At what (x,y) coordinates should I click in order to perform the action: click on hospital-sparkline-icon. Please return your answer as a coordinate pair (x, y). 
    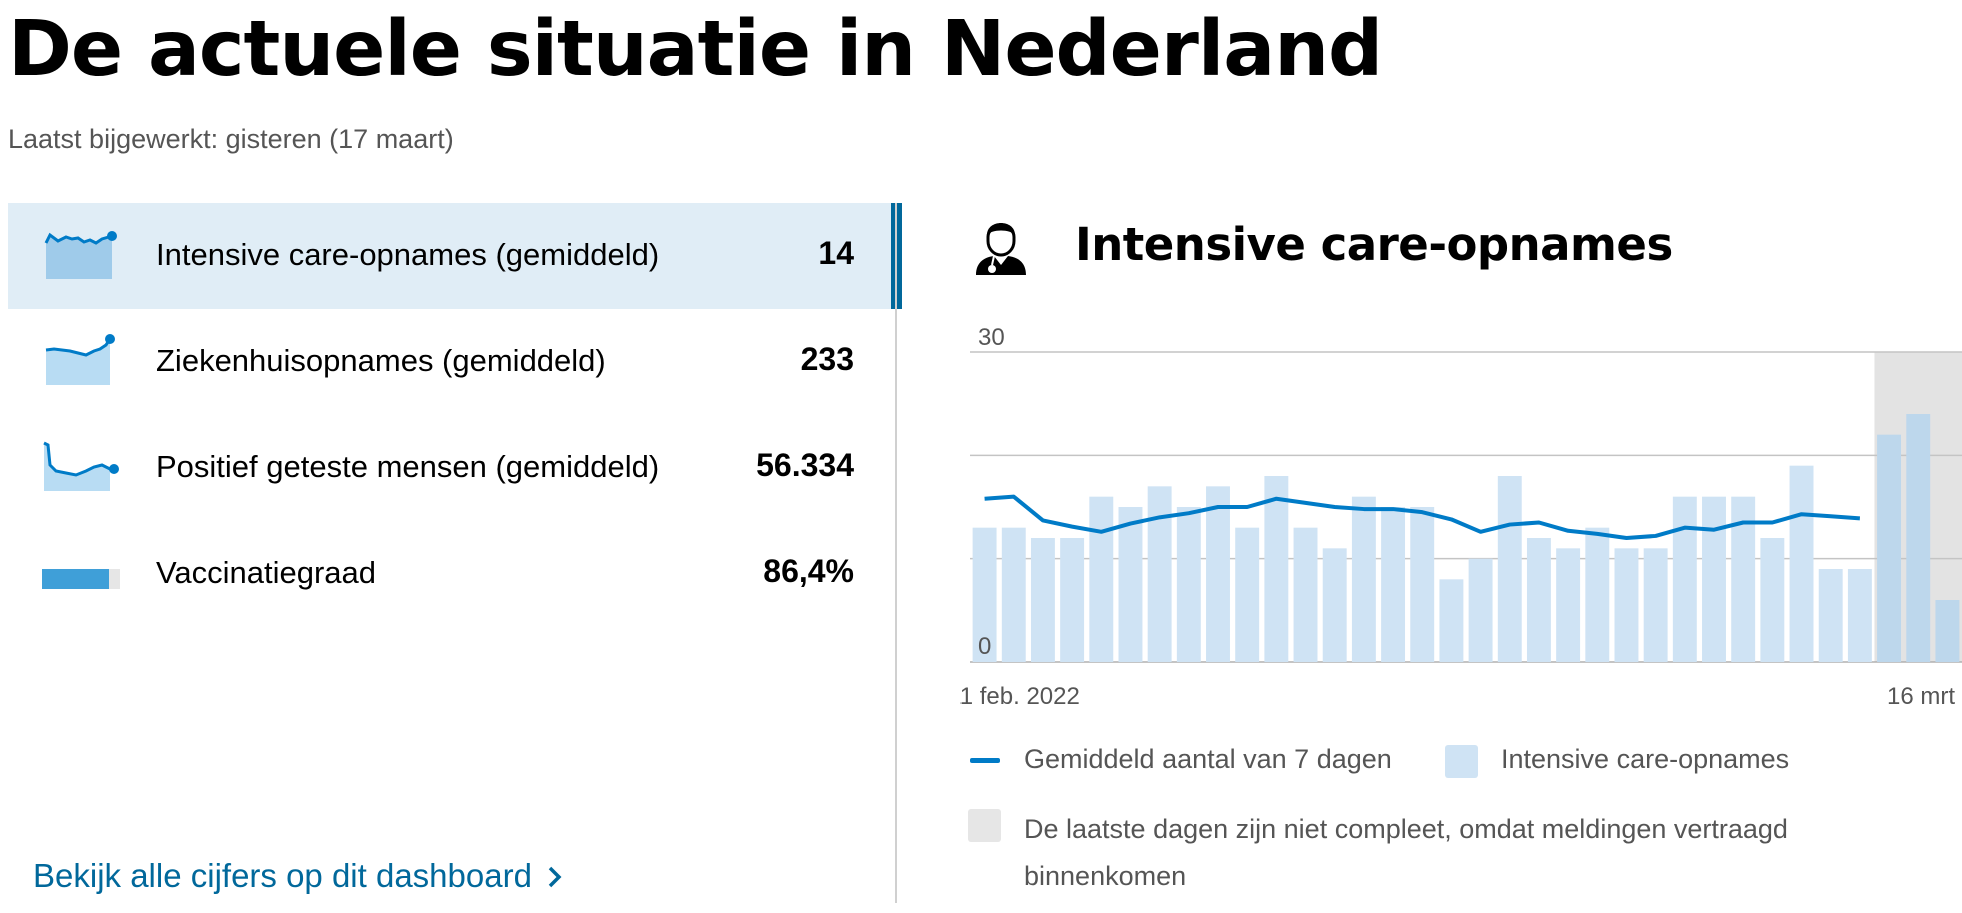
    Looking at the image, I should click on (80, 359).